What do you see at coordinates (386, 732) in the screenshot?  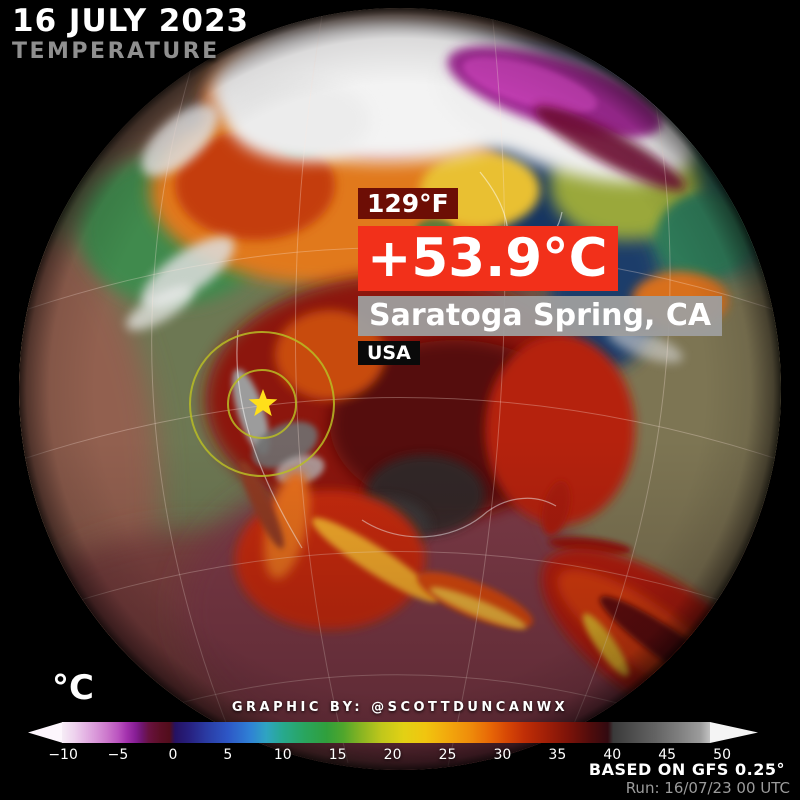 I see `colorbar-gradient` at bounding box center [386, 732].